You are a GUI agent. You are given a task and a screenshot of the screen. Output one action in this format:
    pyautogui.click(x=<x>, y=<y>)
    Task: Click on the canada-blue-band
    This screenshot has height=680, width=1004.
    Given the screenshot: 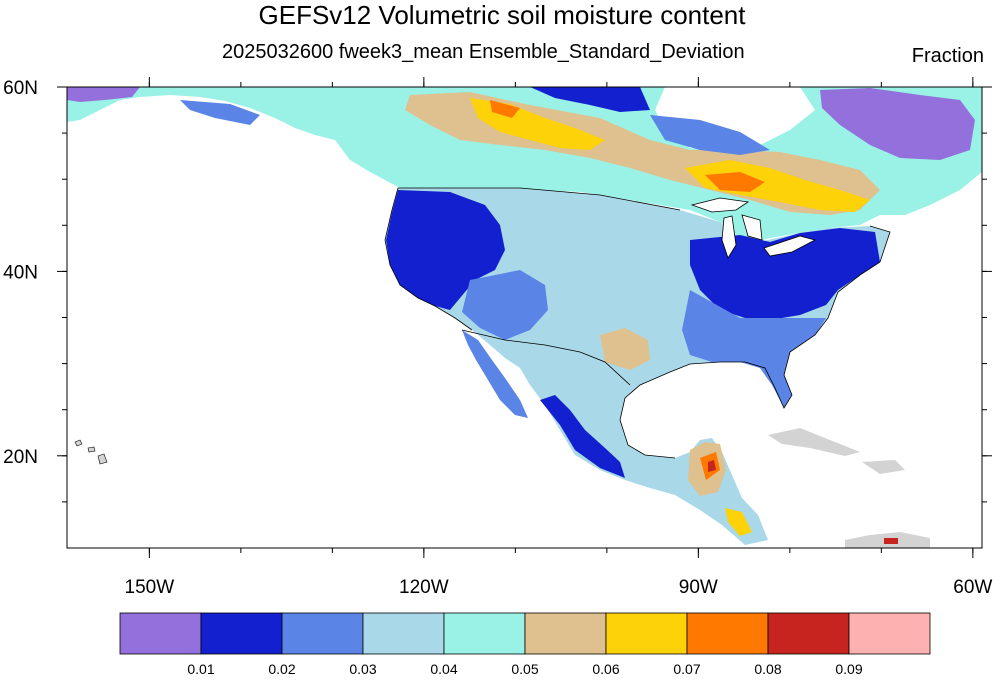 What is the action you would take?
    pyautogui.click(x=590, y=99)
    